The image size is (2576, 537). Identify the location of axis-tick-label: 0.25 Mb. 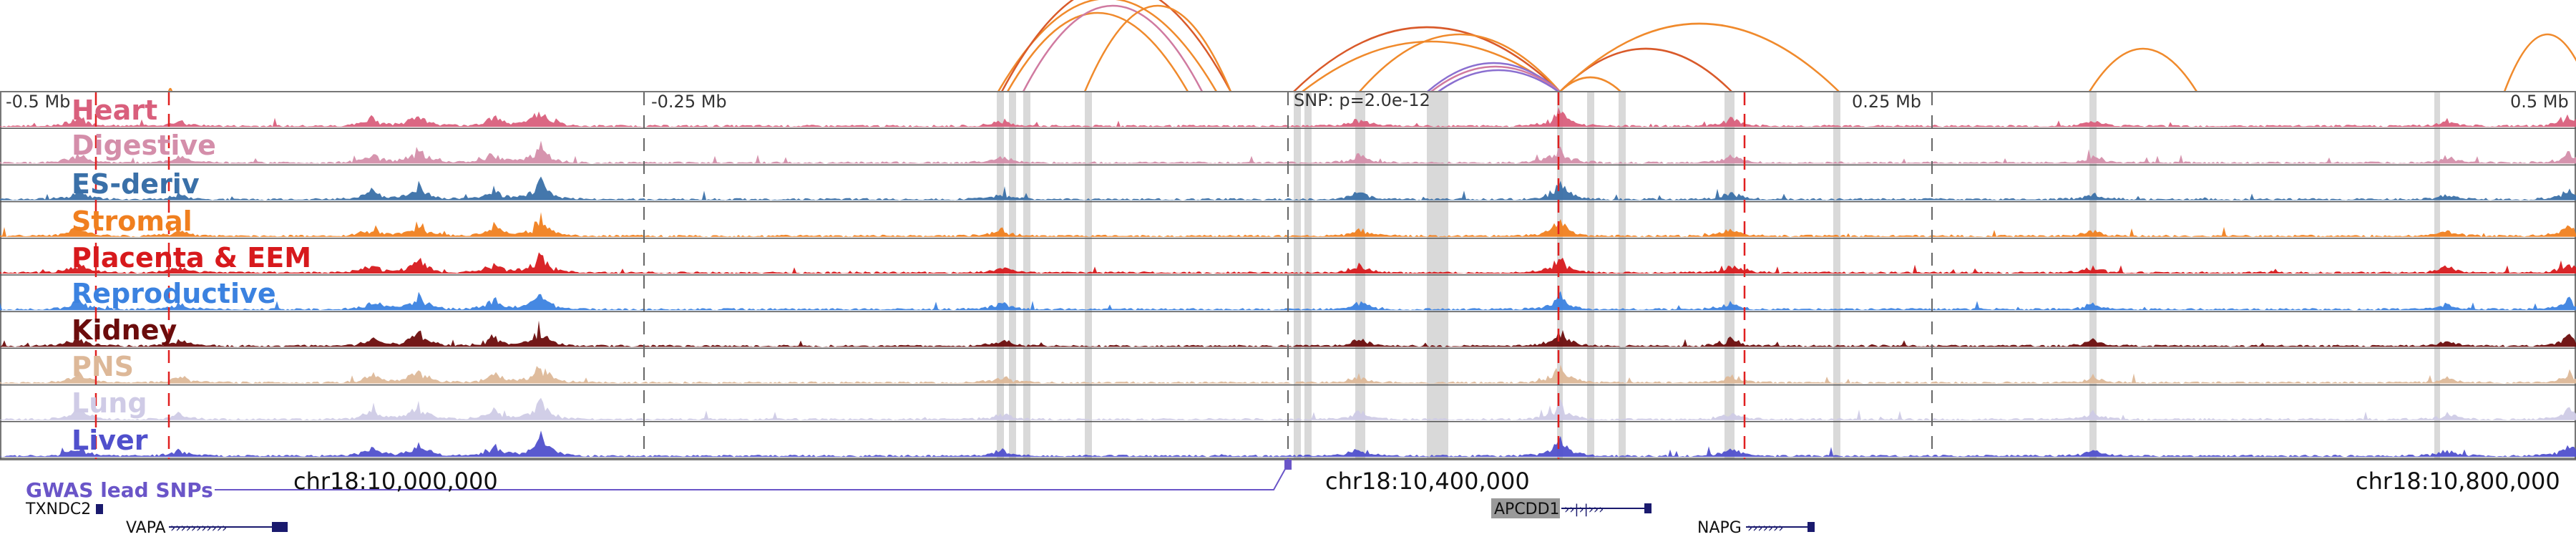
(1886, 102).